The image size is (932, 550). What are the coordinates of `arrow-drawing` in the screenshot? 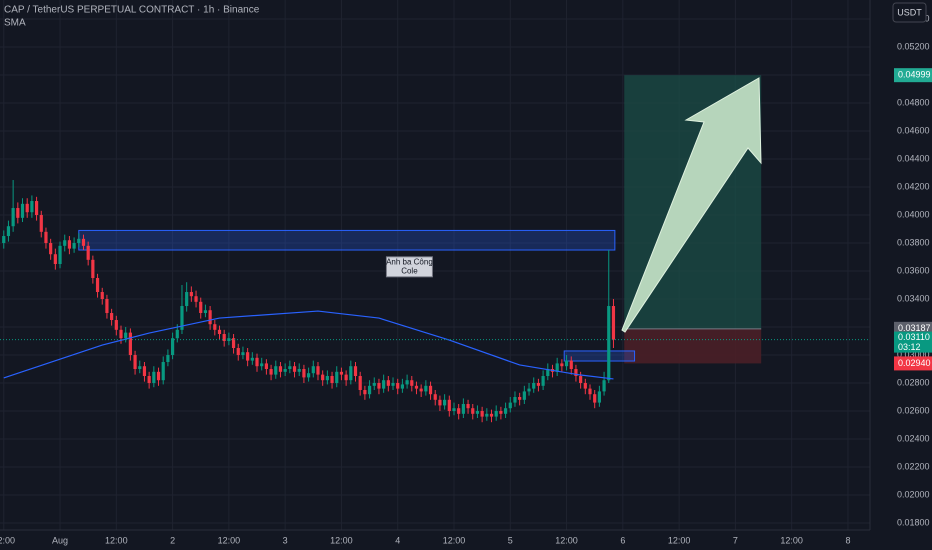 It's located at (691, 205).